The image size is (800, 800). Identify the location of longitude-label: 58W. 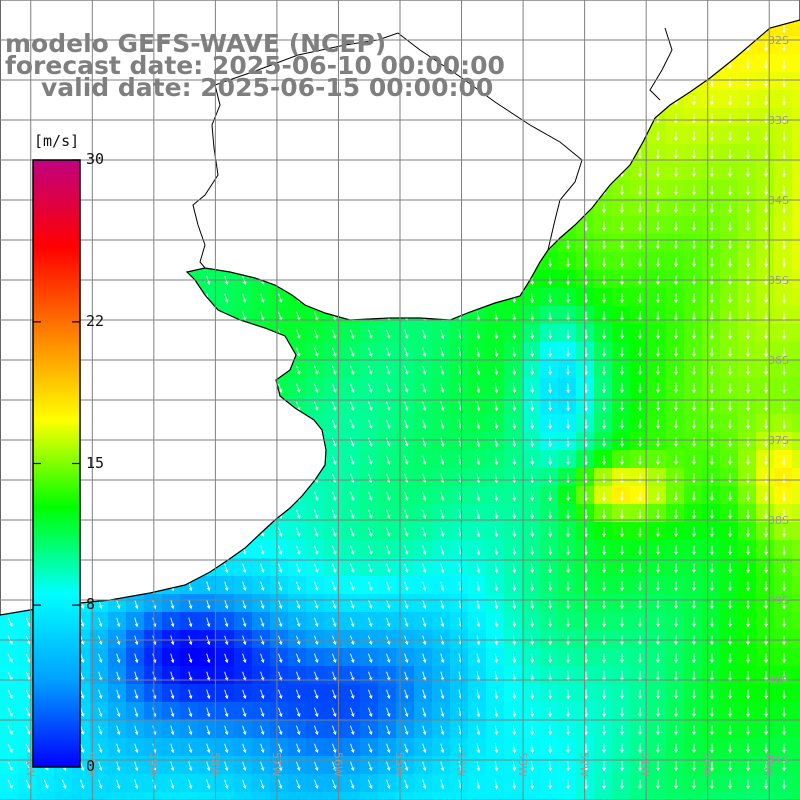
(214, 764).